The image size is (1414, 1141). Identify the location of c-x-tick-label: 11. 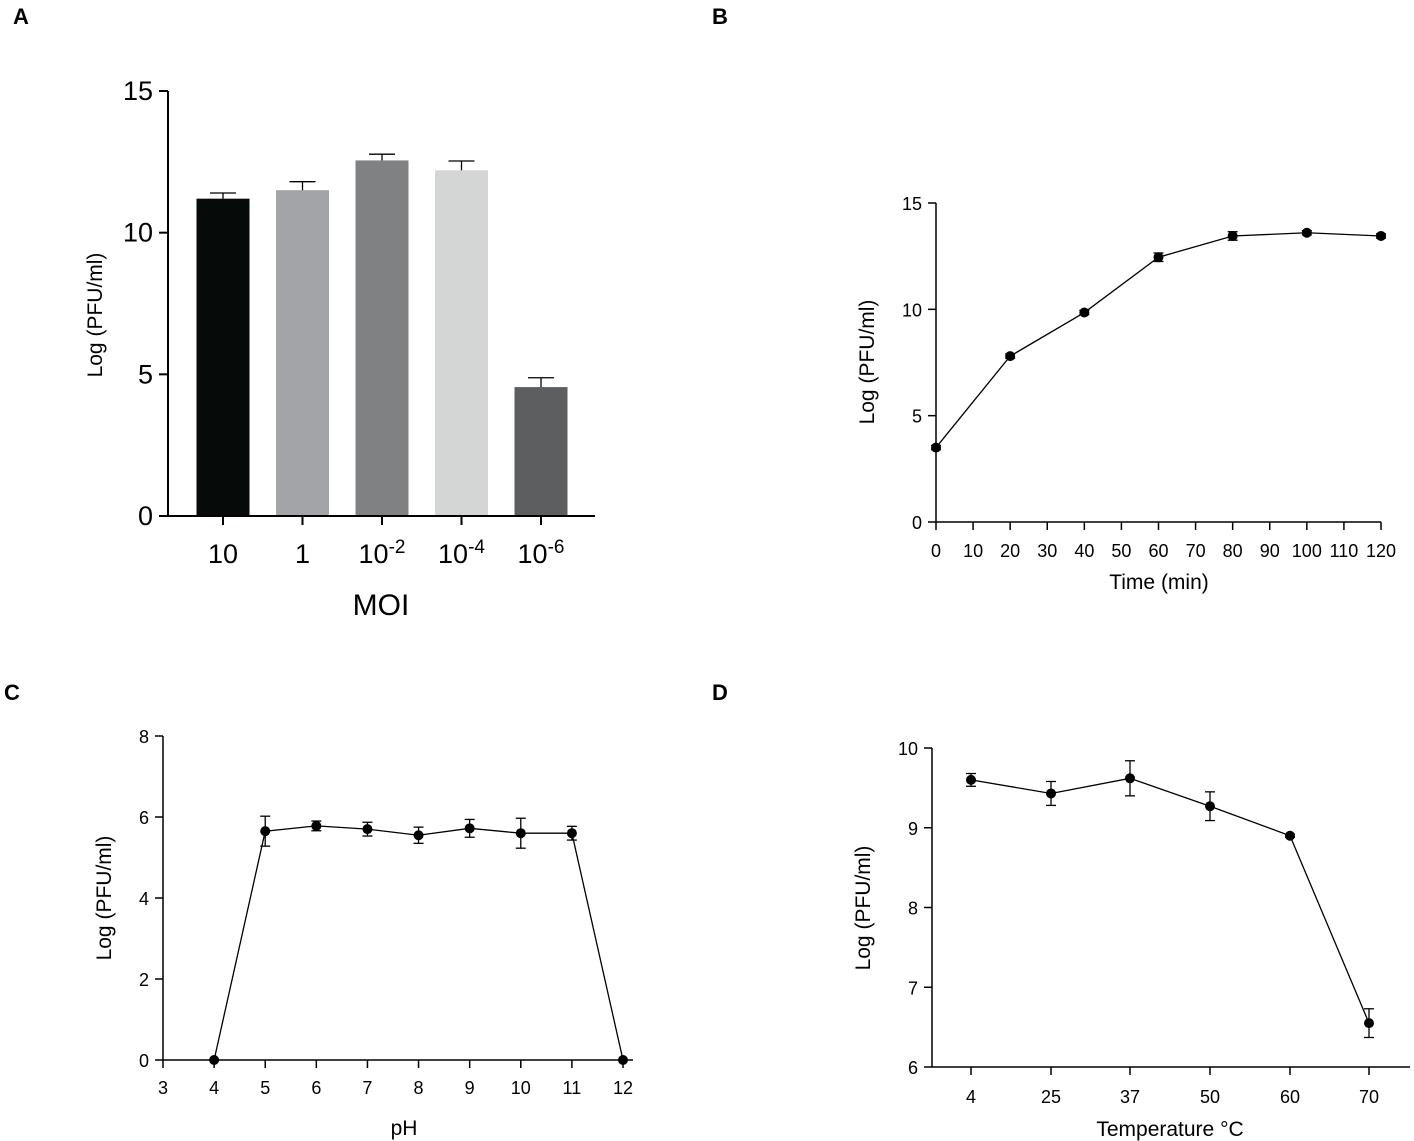
(572, 1088).